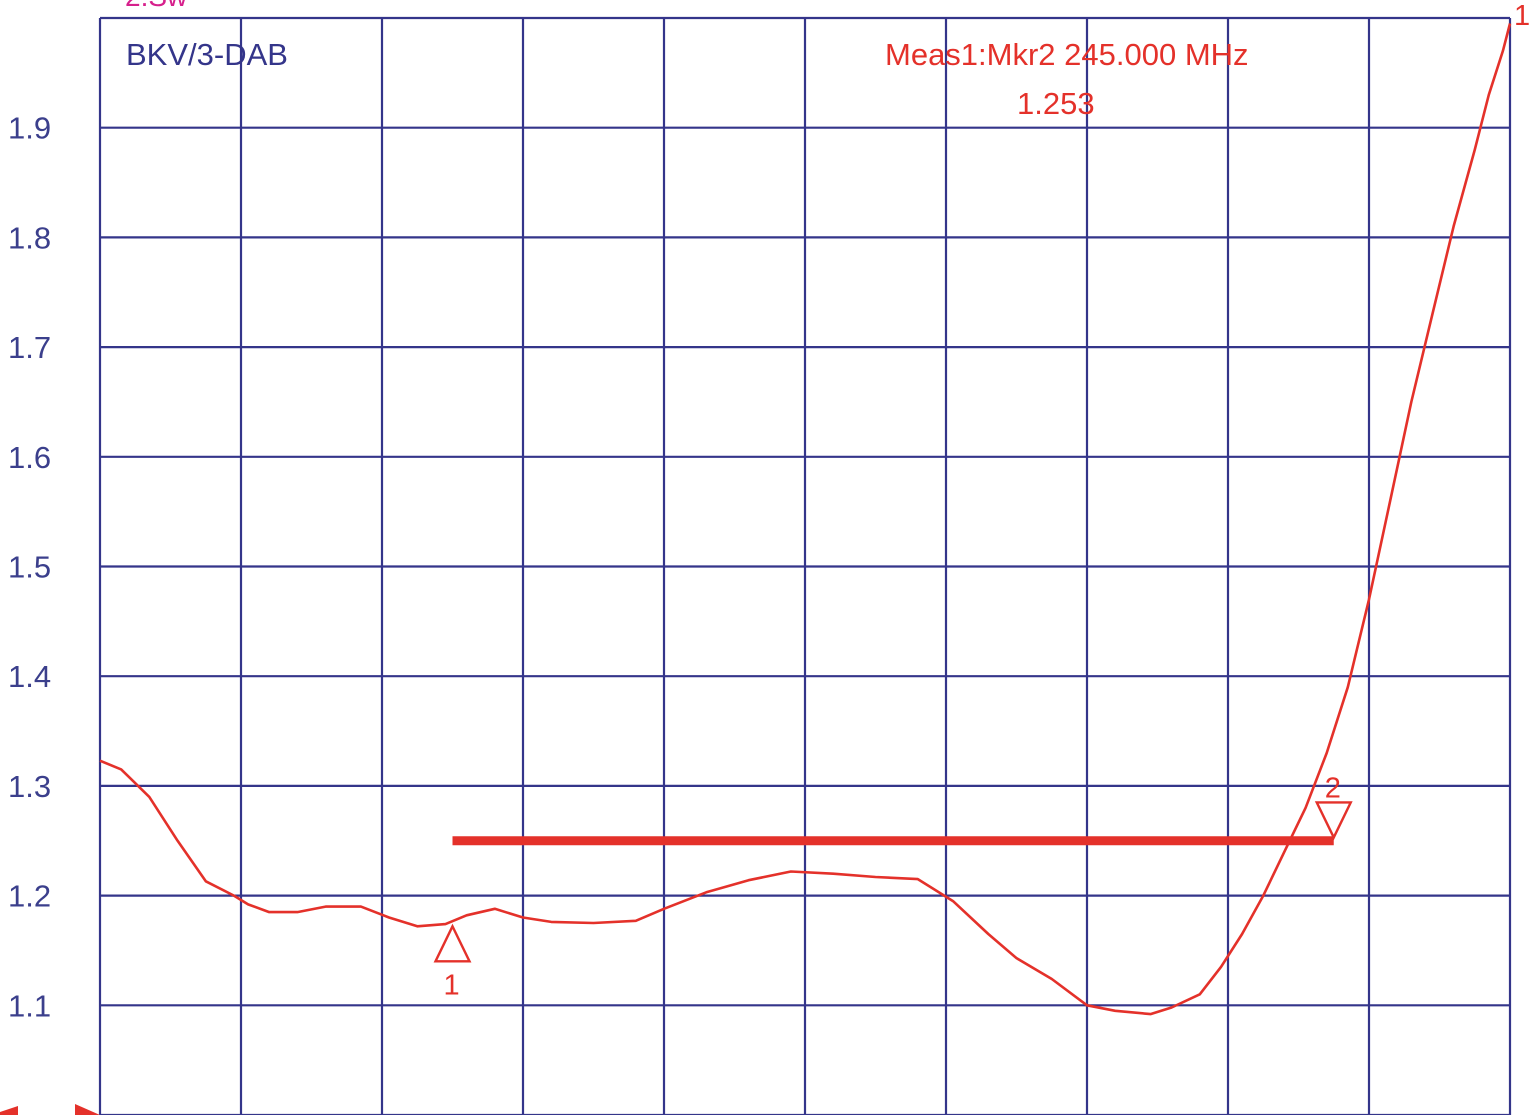 This screenshot has width=1532, height=1115. Describe the element at coordinates (29, 676) in the screenshot. I see `y-tick-label: 1.4` at that location.